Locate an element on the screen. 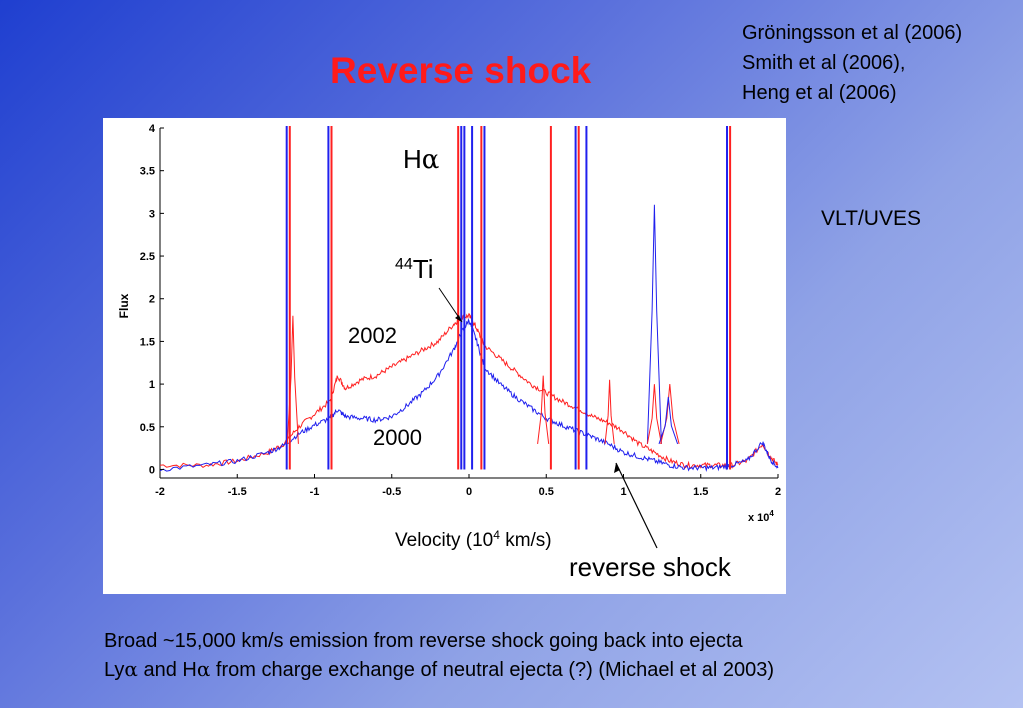  y-tick-label: 2.5 is located at coordinates (147, 257).